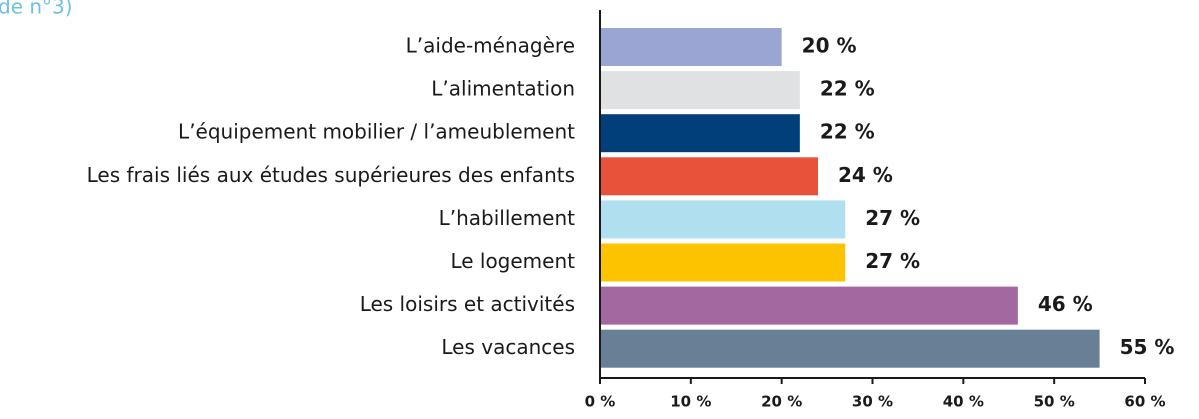  Describe the element at coordinates (1054, 402) in the screenshot. I see `x-tick-label: 50 %` at that location.